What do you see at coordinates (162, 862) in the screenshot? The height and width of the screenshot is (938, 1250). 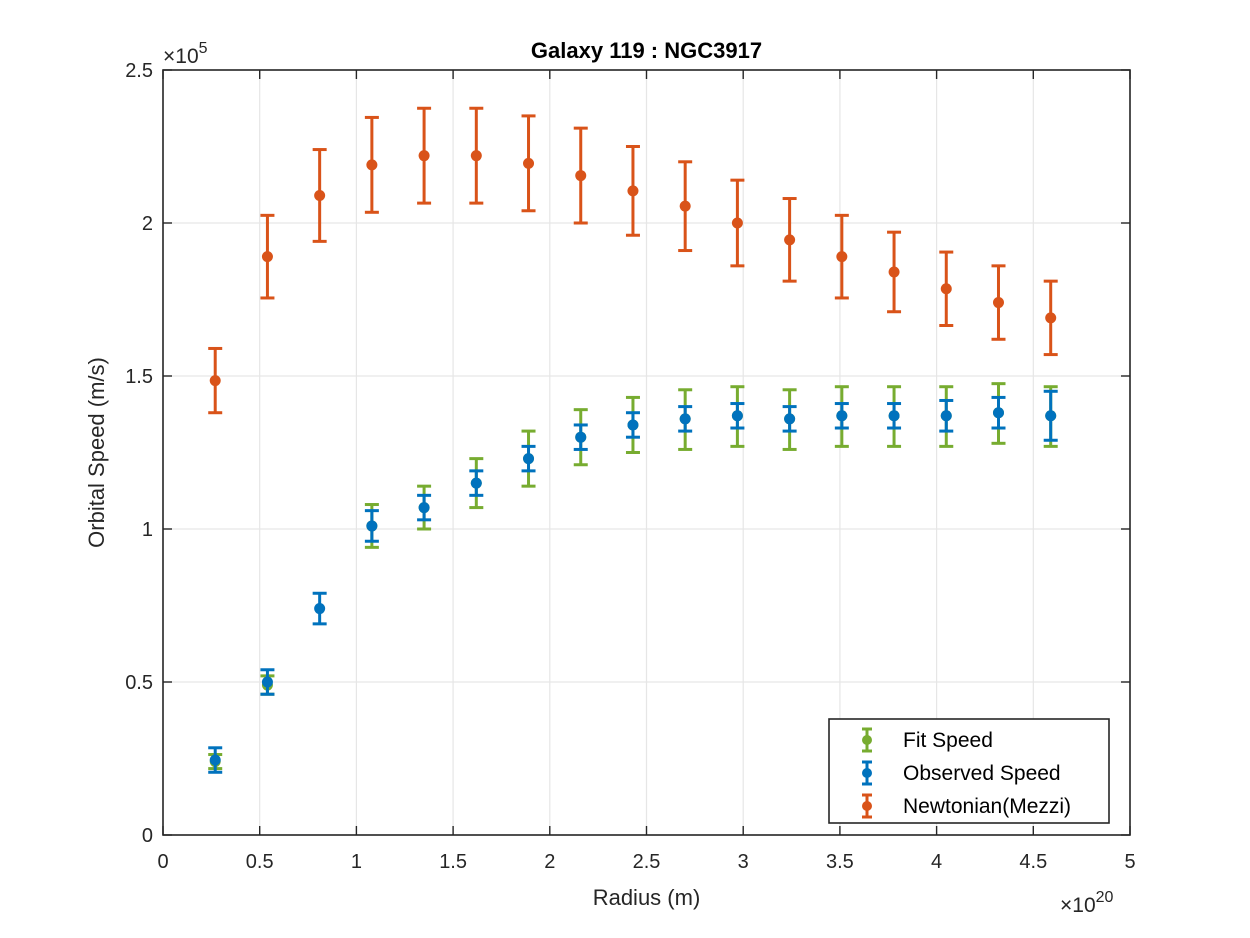 I see `x-tick-label: 0` at bounding box center [162, 862].